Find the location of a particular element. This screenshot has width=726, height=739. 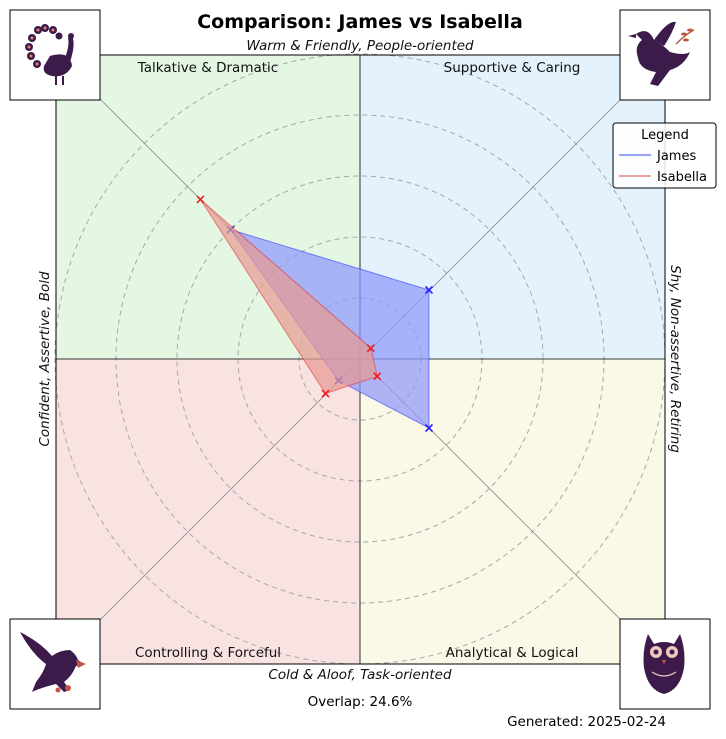

quadrant-label-analytical: Analytical & Logical is located at coordinates (512, 653).